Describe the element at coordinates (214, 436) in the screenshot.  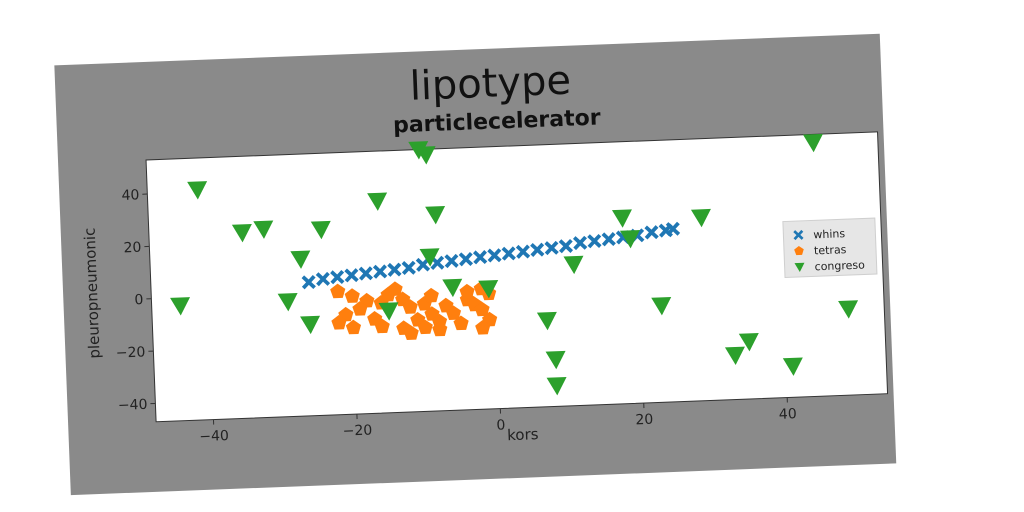
I see `x-tick-label: −40` at that location.